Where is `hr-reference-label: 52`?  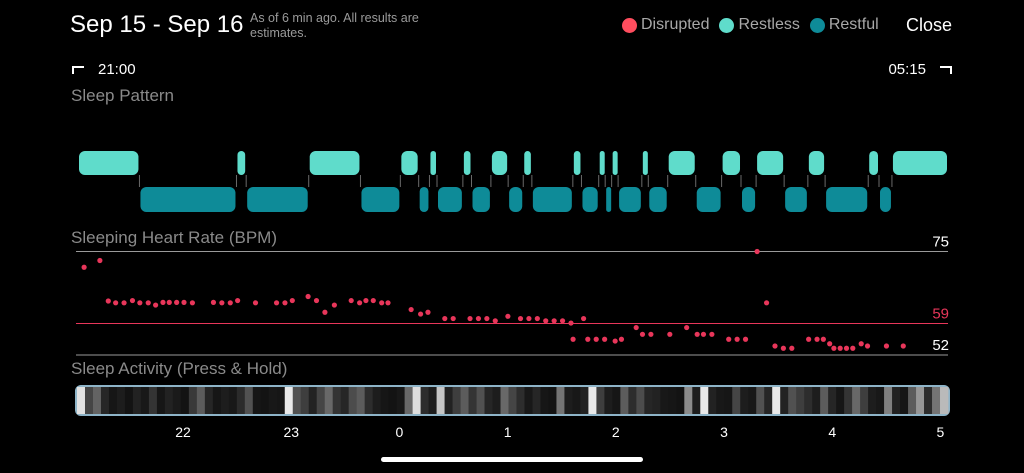 hr-reference-label: 52 is located at coordinates (940, 345).